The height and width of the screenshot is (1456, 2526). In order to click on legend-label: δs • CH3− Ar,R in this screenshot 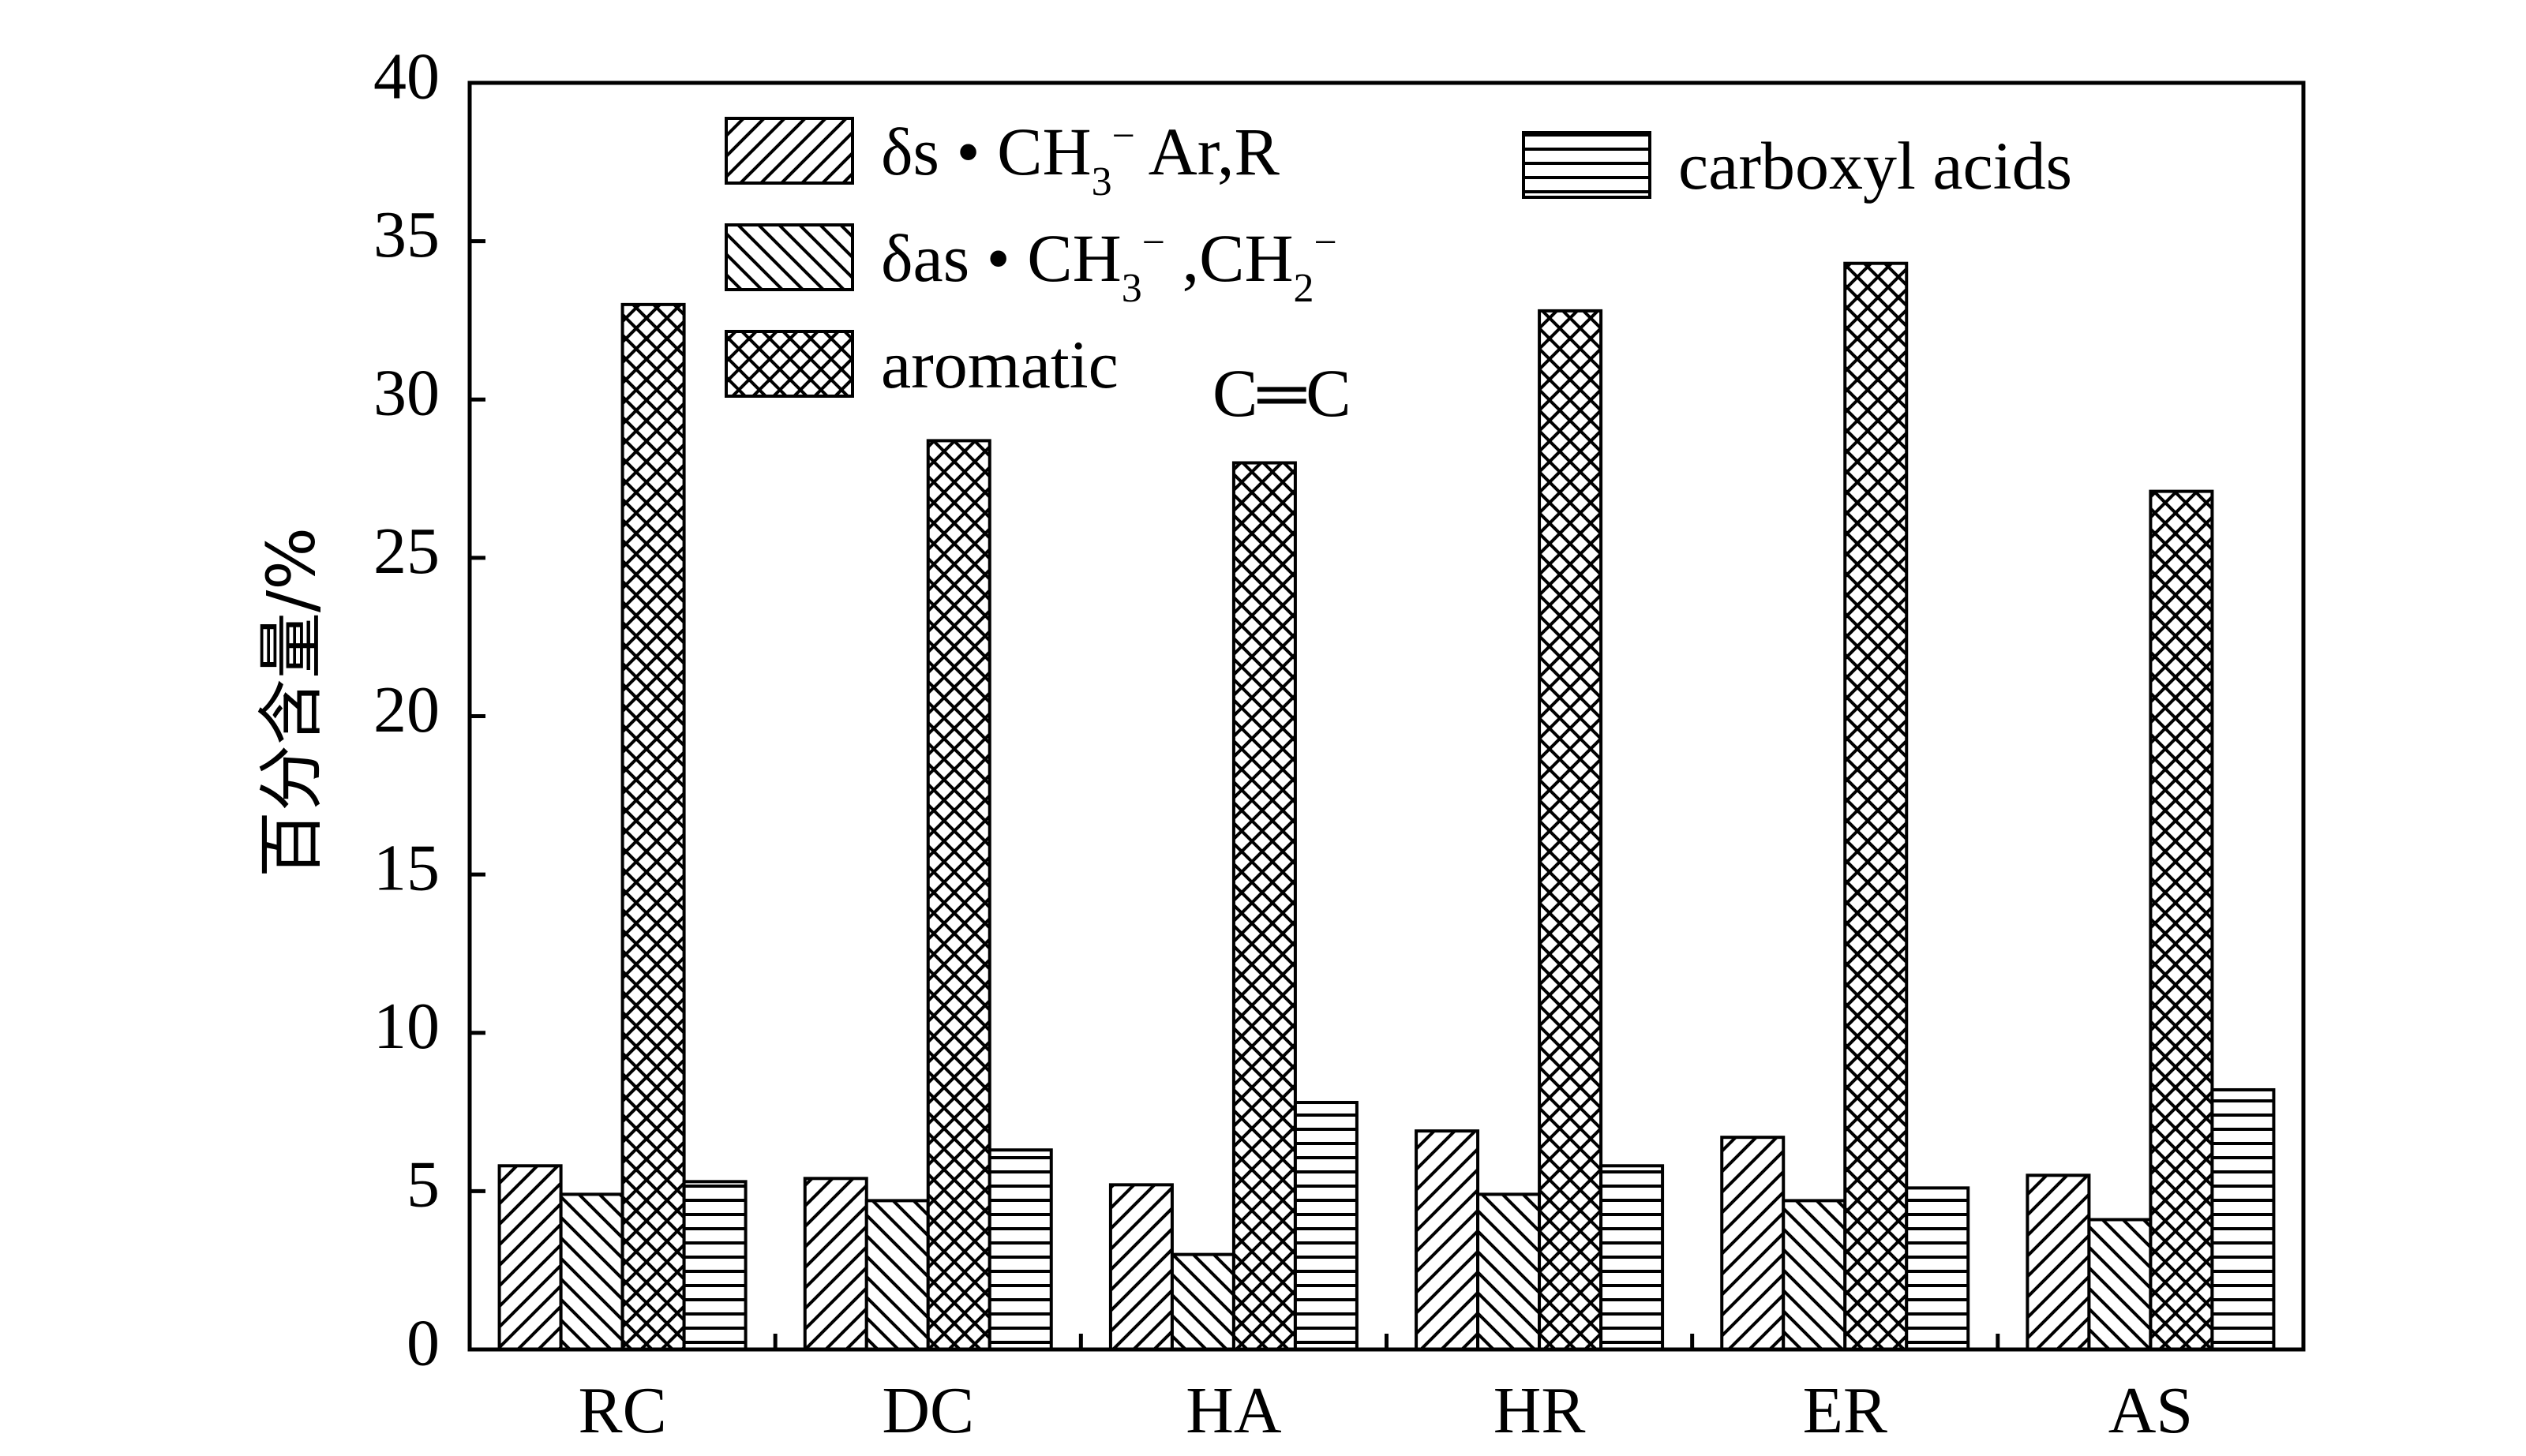, I will do `click(1080, 159)`.